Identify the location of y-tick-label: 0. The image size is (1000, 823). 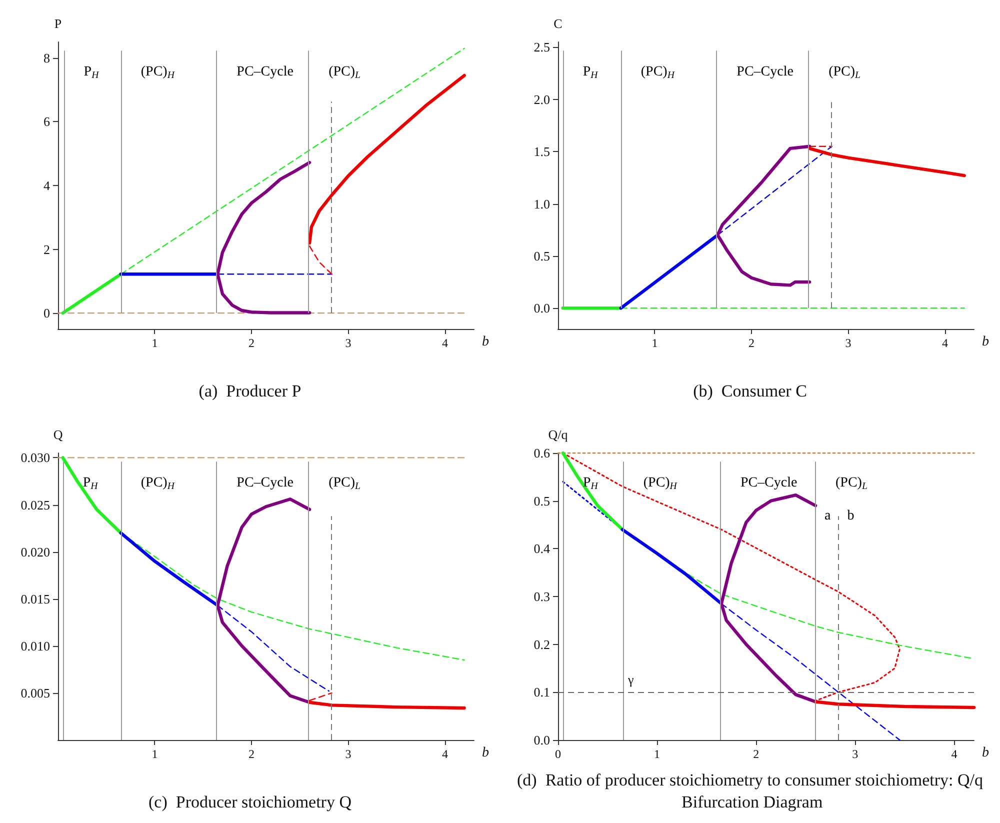
(47, 313).